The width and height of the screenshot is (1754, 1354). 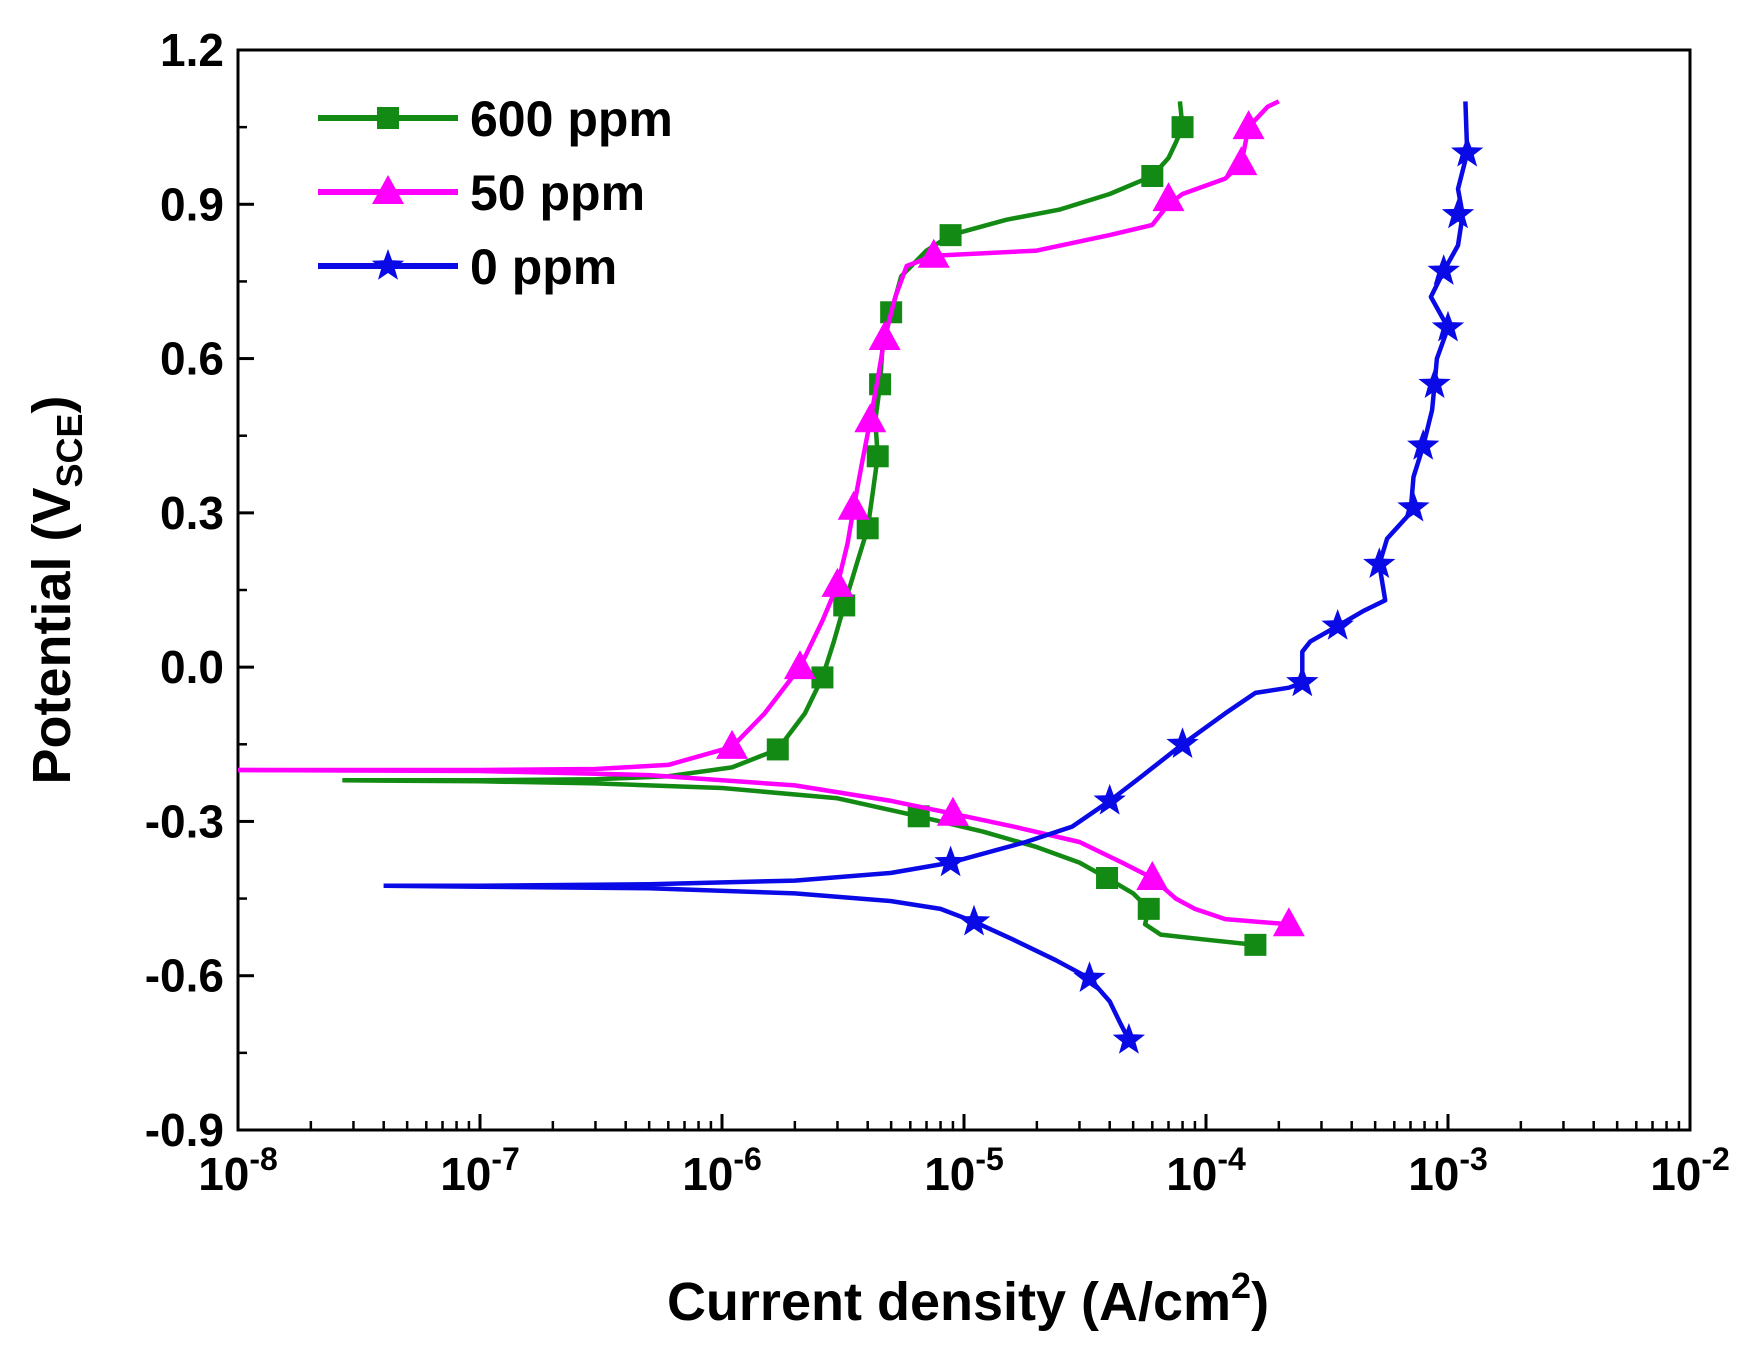 I want to click on x-tick-label: 10⁻³, so click(x=1448, y=1170).